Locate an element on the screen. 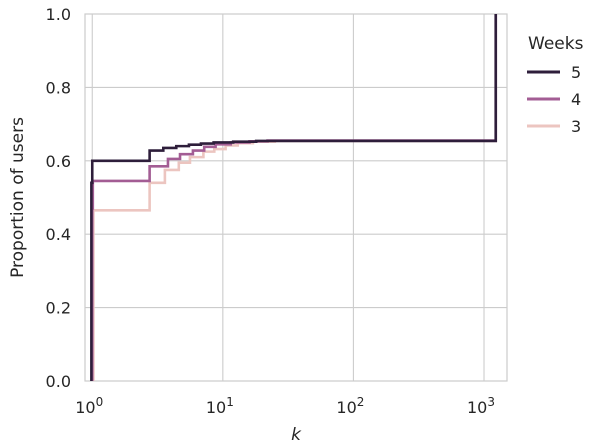 The width and height of the screenshot is (597, 444). legend-label-weeks-3: 3 is located at coordinates (576, 126).